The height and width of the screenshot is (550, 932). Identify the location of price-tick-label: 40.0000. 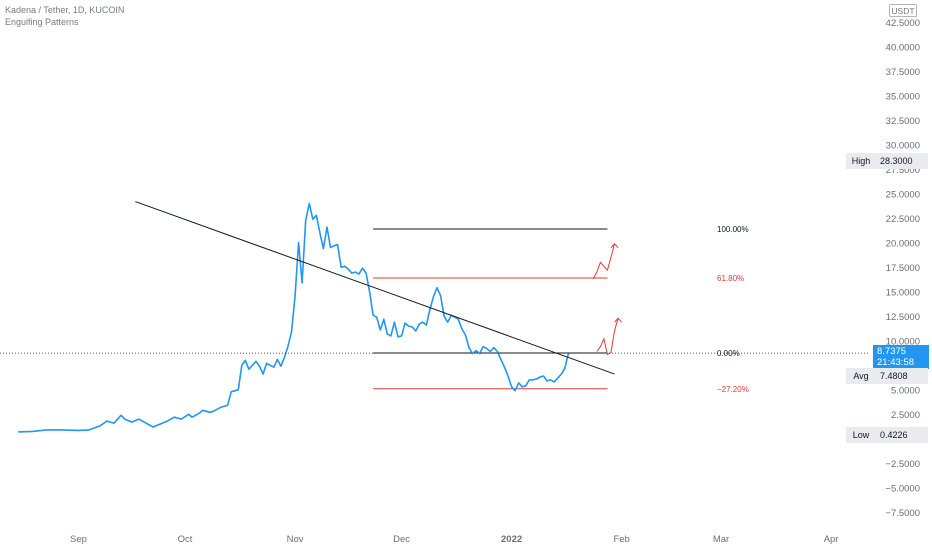
(903, 47).